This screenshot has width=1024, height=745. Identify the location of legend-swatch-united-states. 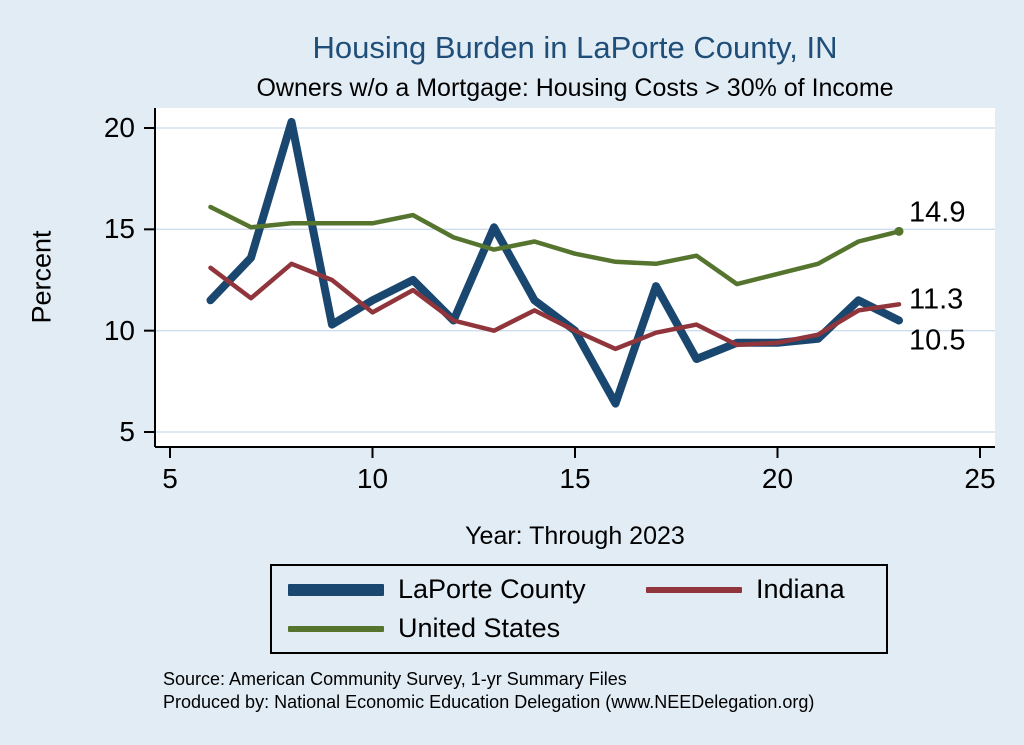
(336, 628).